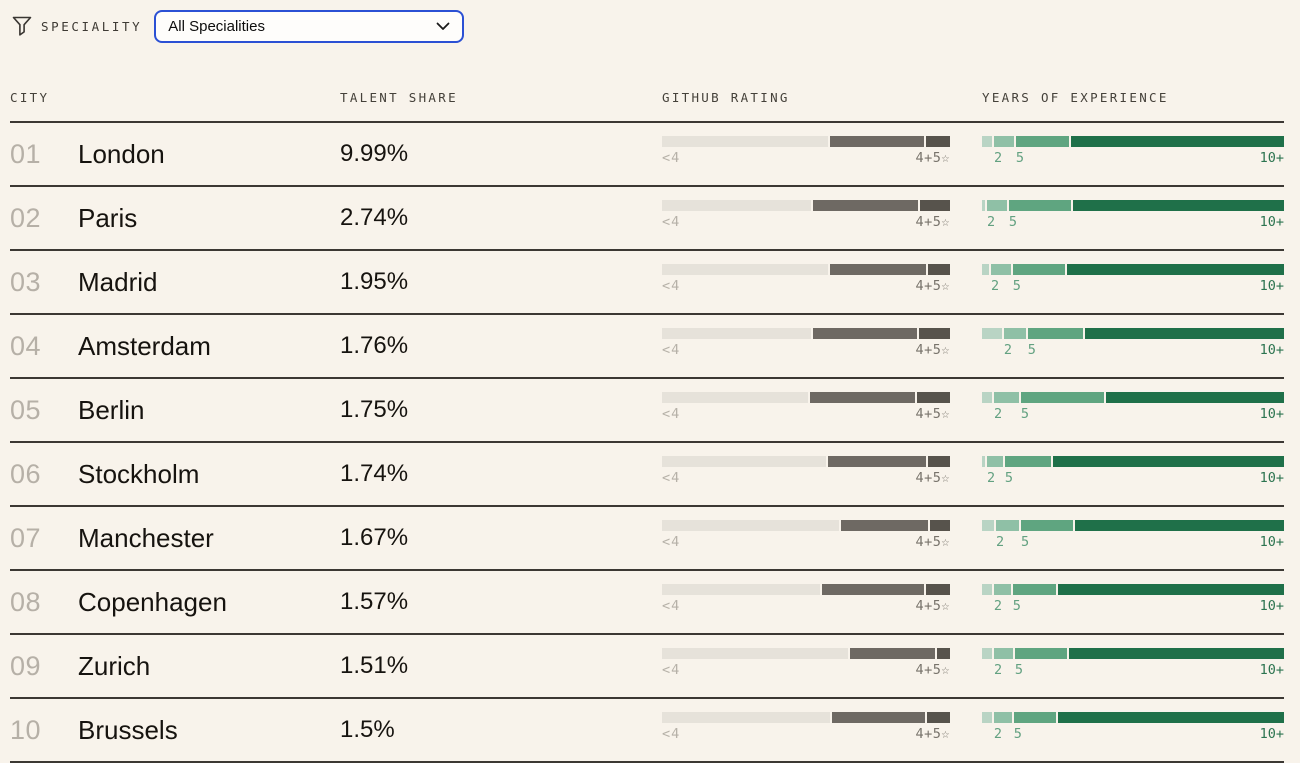 The image size is (1300, 763). What do you see at coordinates (1075, 97) in the screenshot?
I see `column-header-years: YEARS OF EXPERIENCE` at bounding box center [1075, 97].